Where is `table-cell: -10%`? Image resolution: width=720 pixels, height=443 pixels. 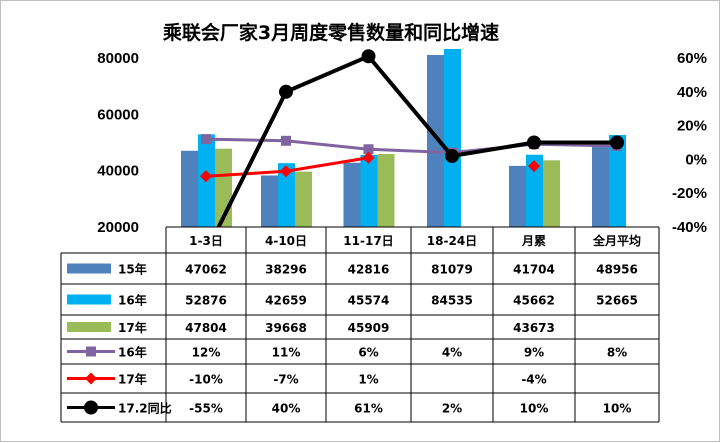 table-cell: -10% is located at coordinates (206, 380).